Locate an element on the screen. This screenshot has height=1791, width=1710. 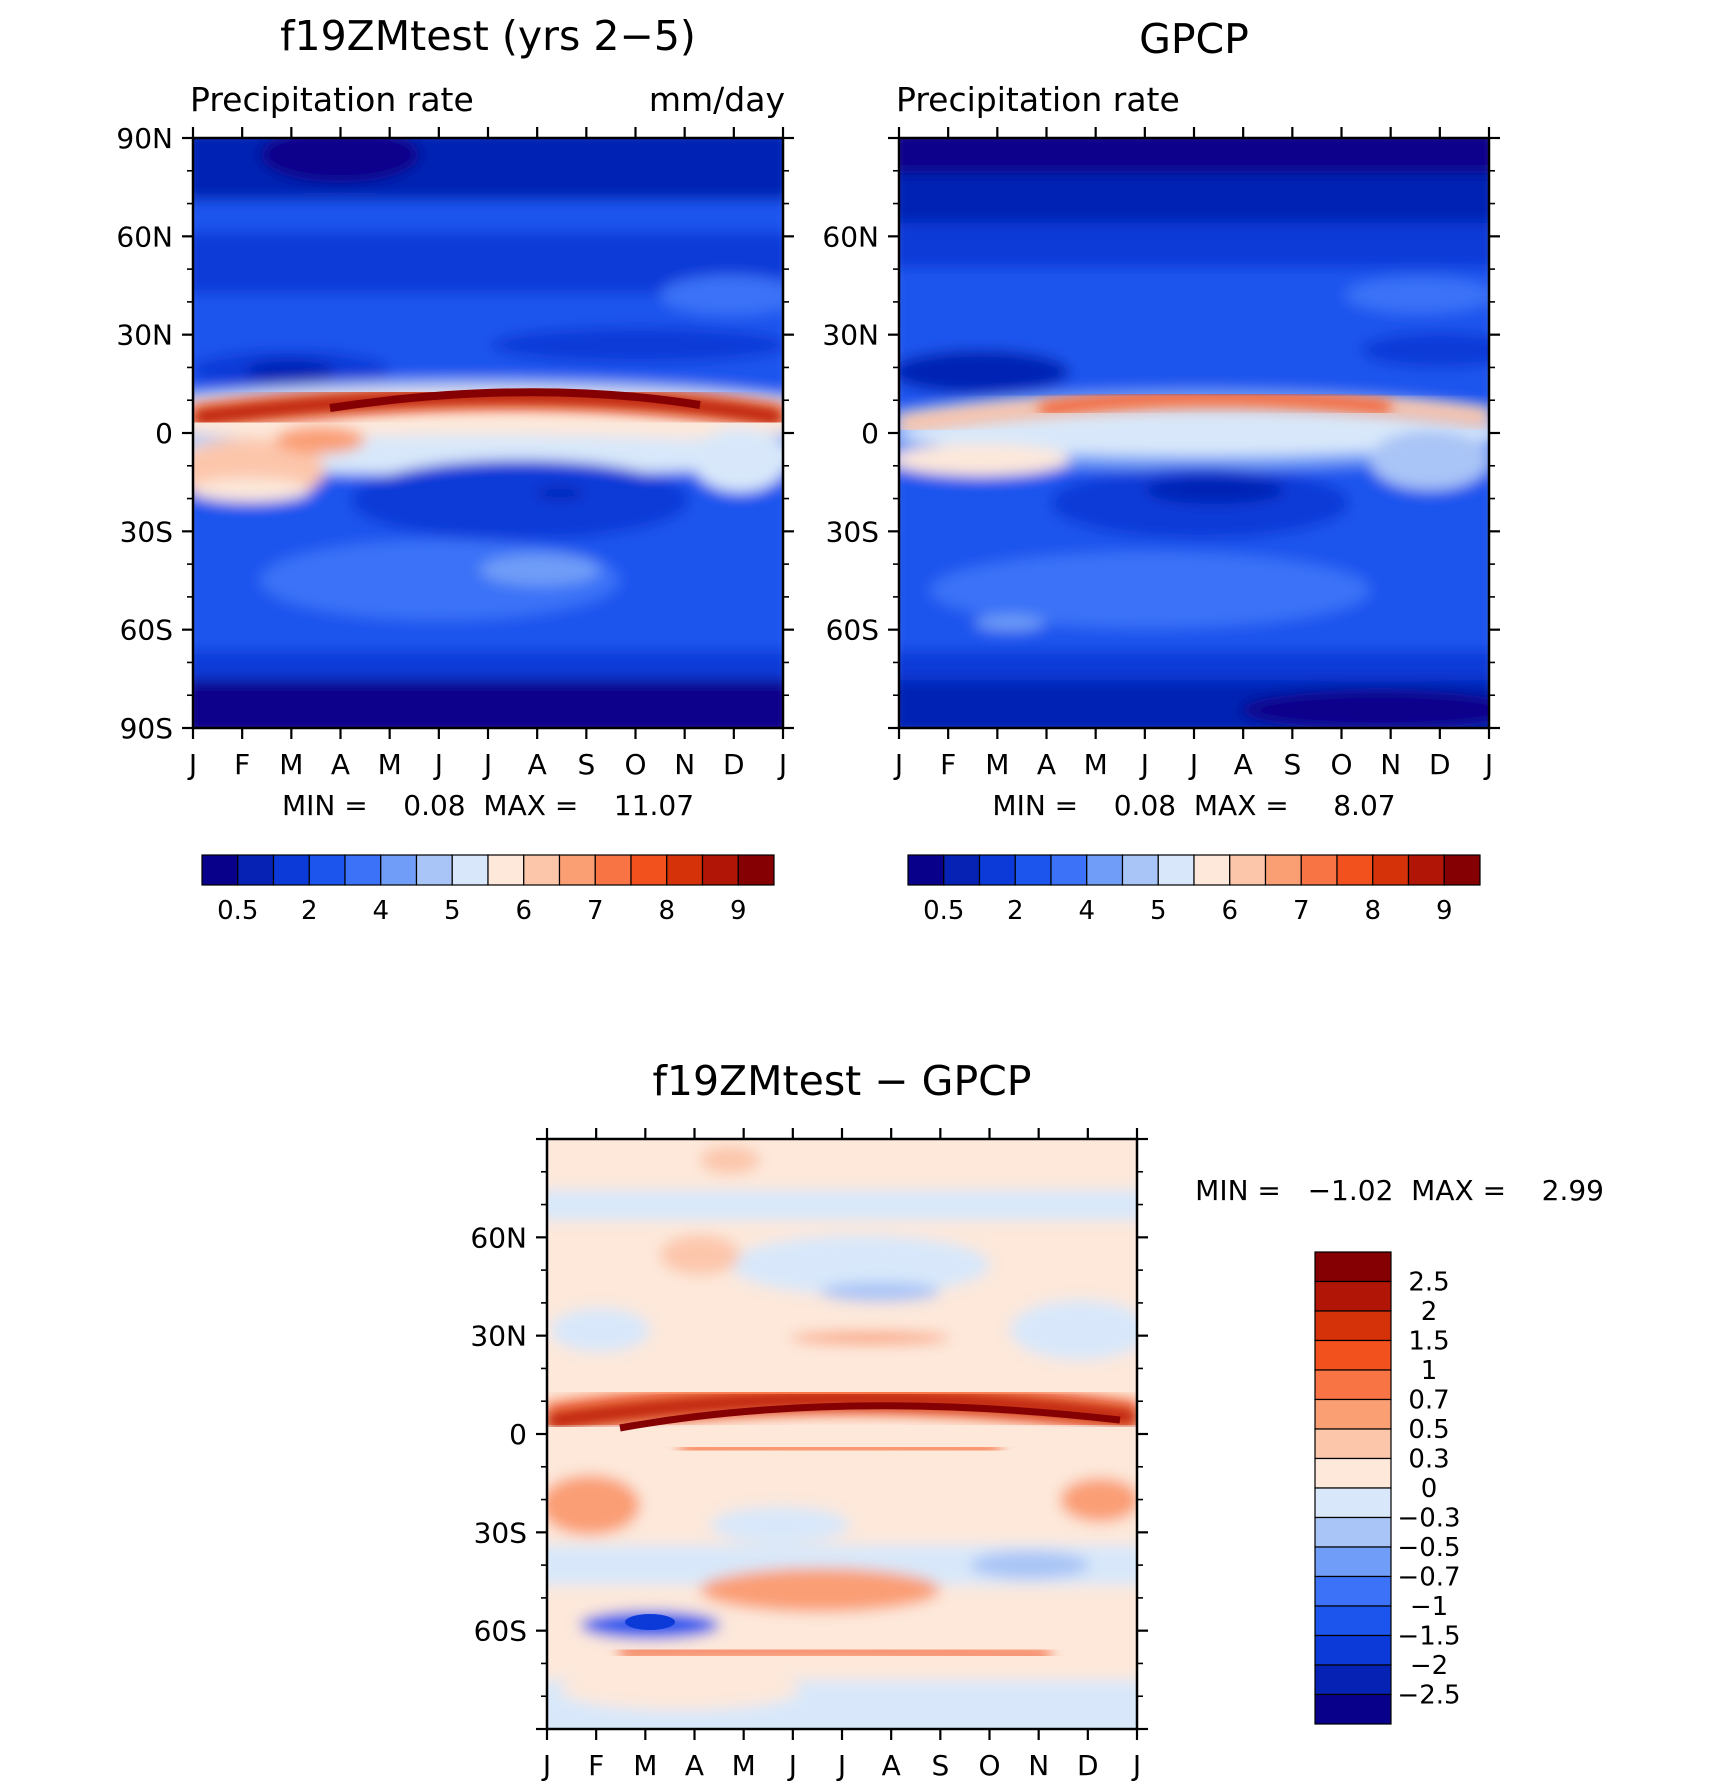
panel-a-colorbar: 0.5 2 4 5 6 7 8 9 is located at coordinates (488, 890).